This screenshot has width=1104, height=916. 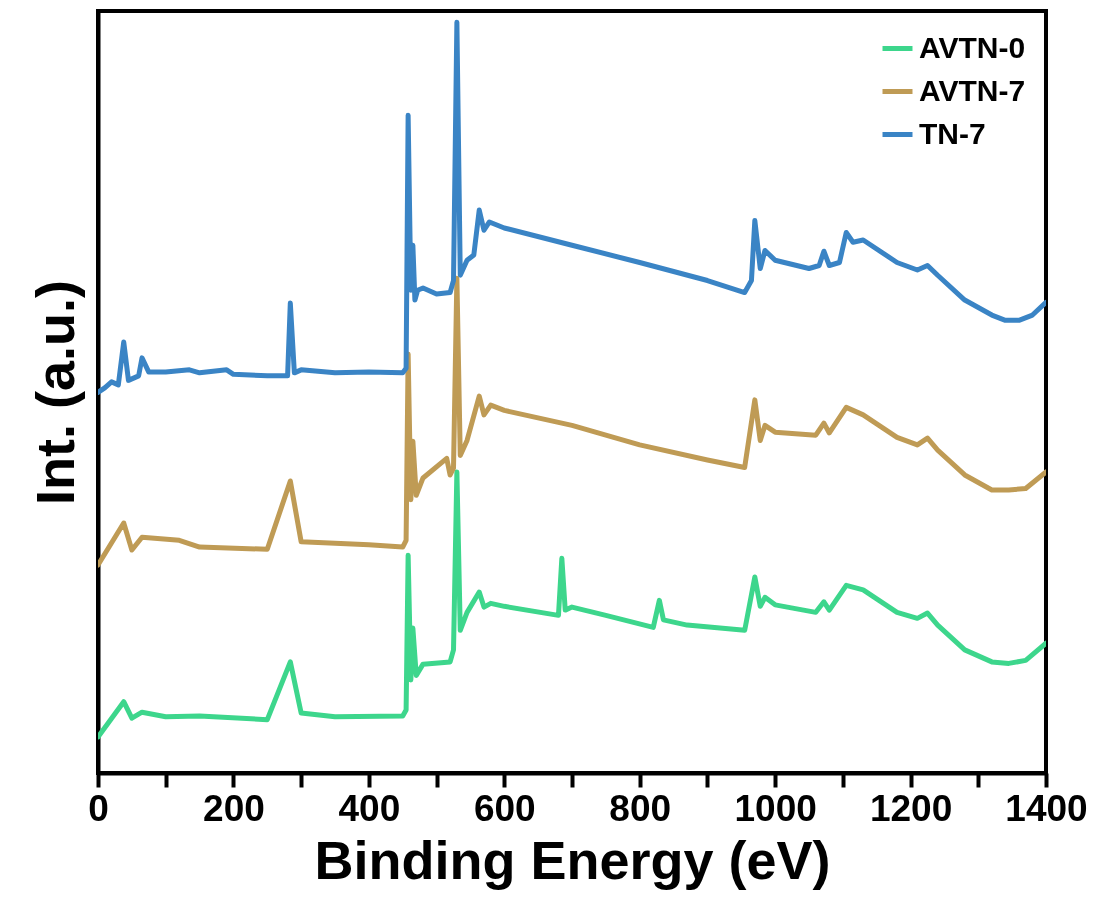 I want to click on legend-label: TN-7, so click(x=952, y=133).